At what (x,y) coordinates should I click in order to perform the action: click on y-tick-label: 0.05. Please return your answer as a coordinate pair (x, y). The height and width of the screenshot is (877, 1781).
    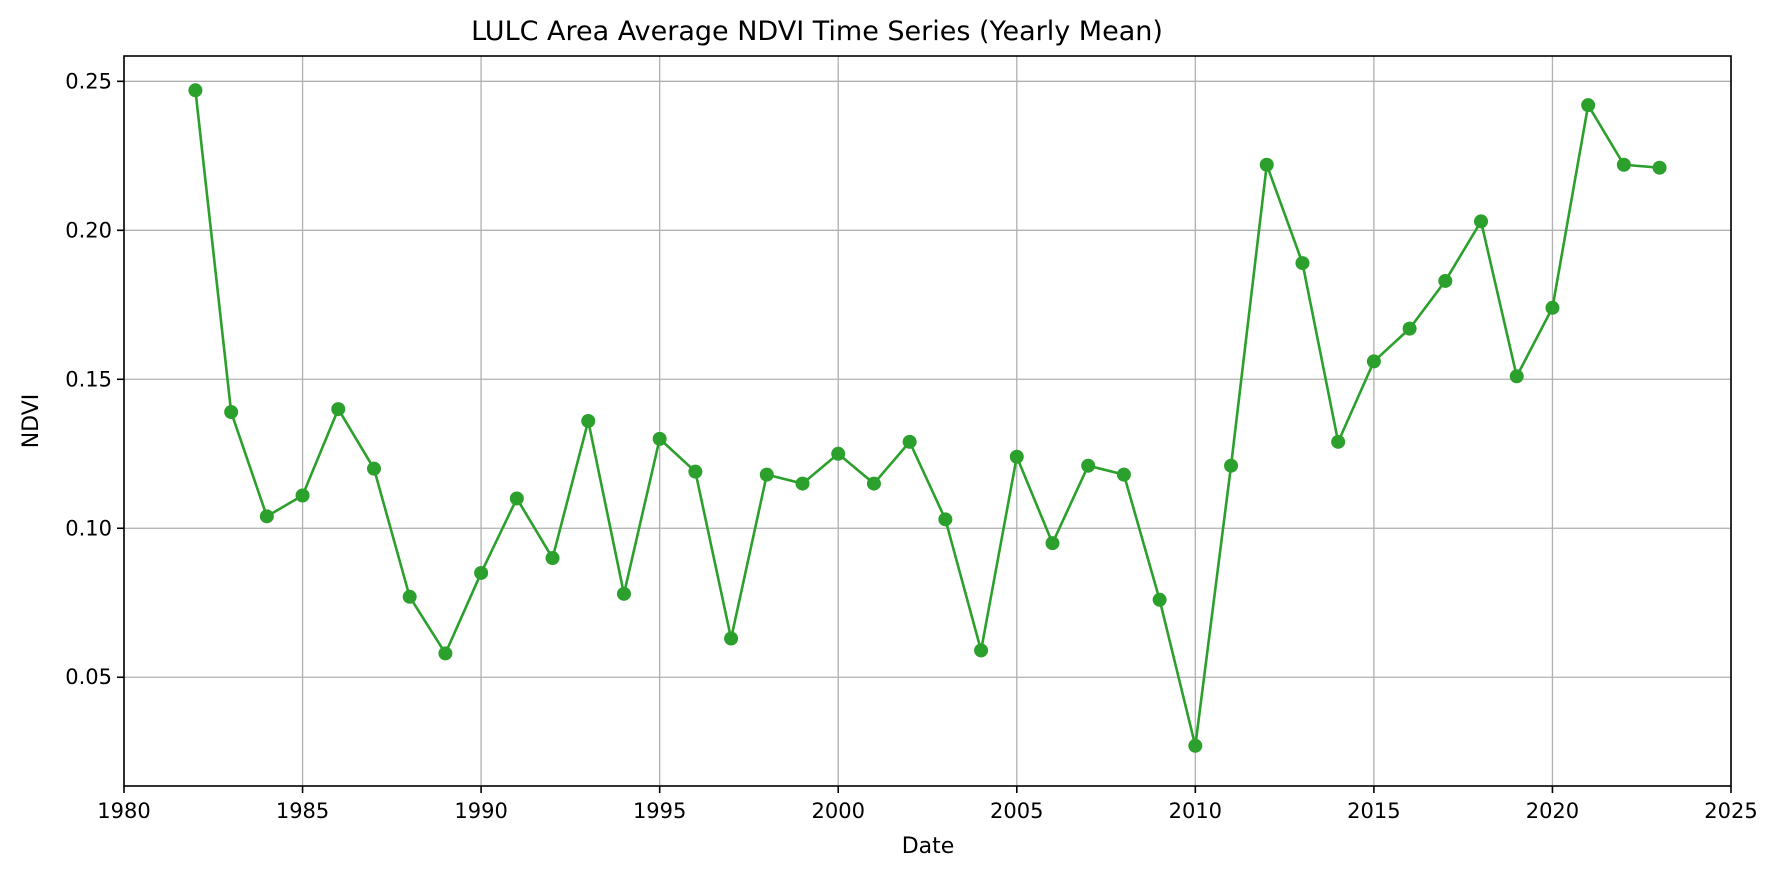
    Looking at the image, I should click on (88, 677).